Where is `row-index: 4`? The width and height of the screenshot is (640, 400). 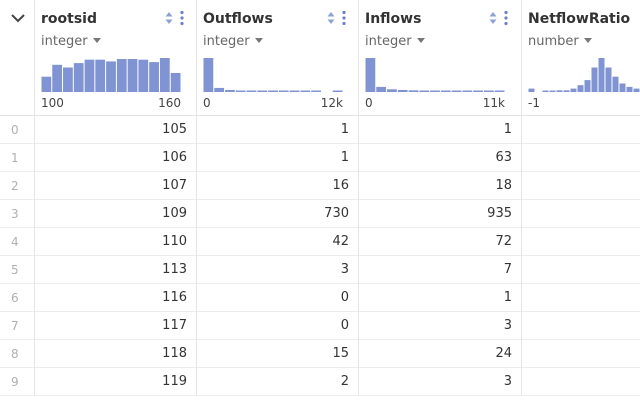
row-index: 4 is located at coordinates (17, 242).